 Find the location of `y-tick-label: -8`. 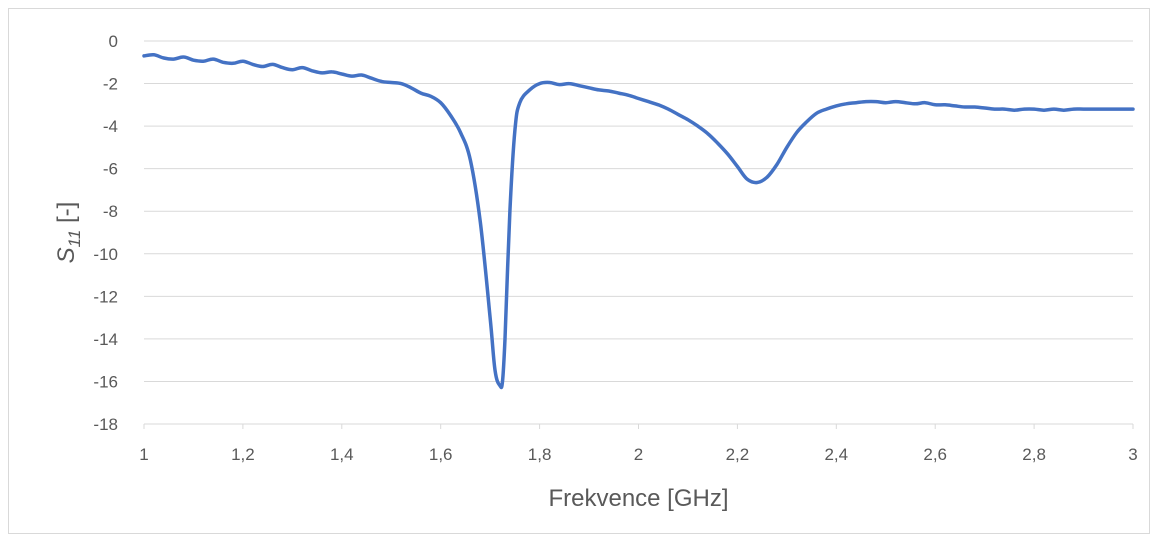

y-tick-label: -8 is located at coordinates (110, 211).